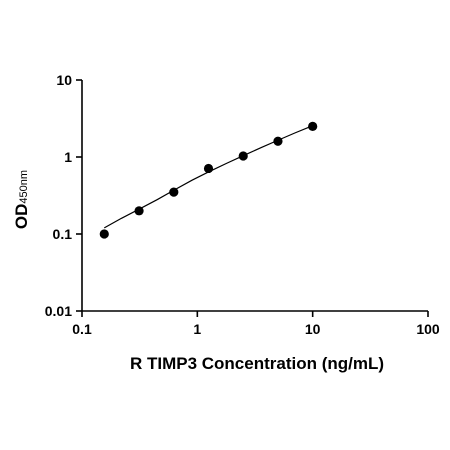  Describe the element at coordinates (197, 329) in the screenshot. I see `x-tick-label: 1` at that location.